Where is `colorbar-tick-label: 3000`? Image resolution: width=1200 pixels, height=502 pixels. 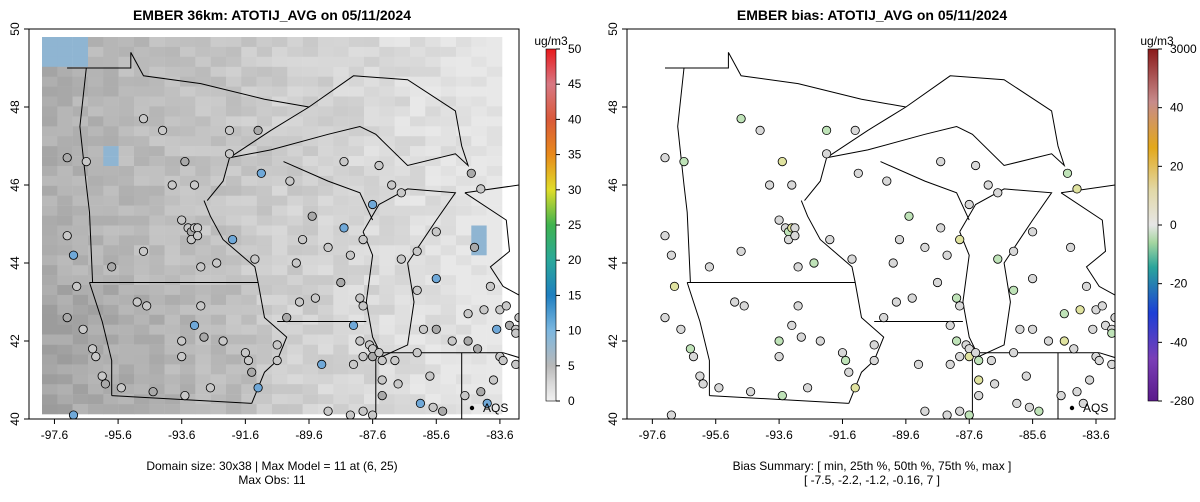 colorbar-tick-label: 3000 is located at coordinates (1183, 49).